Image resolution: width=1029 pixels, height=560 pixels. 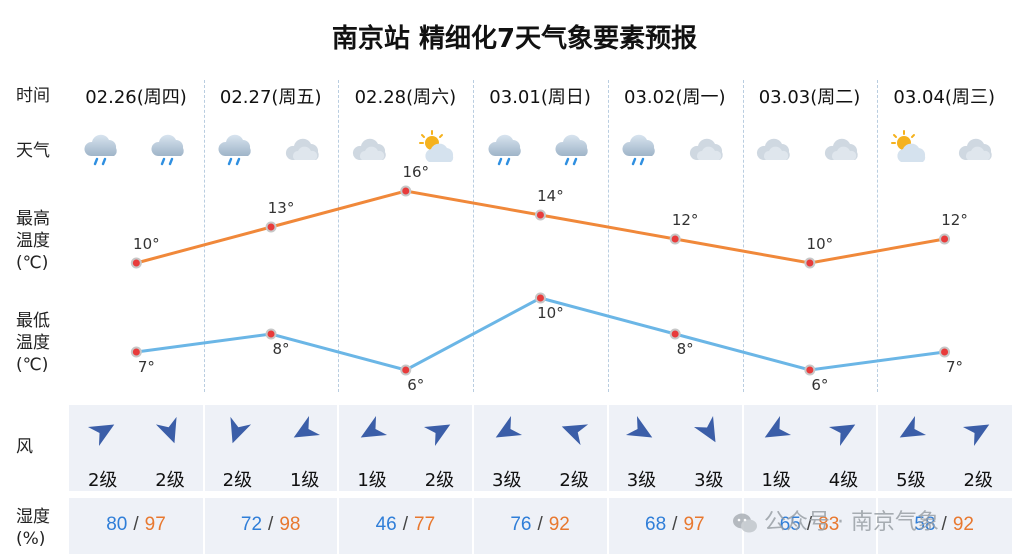 I want to click on high-temp-label: 14°, so click(x=550, y=196).